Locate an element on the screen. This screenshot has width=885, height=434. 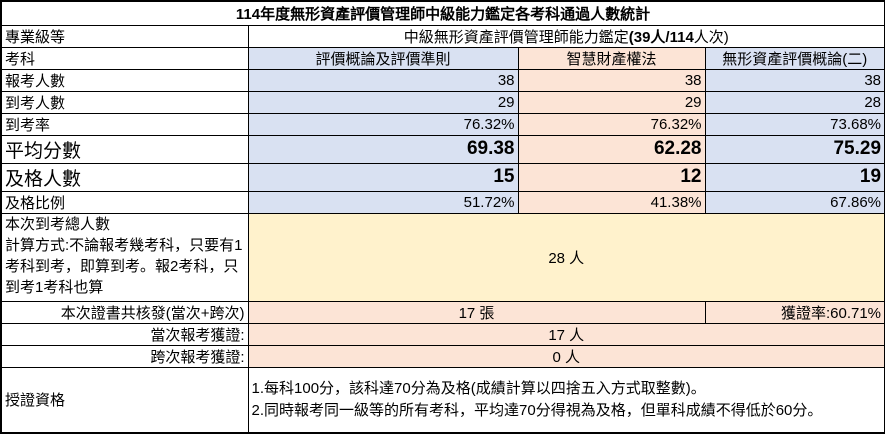
certificates-value: 17 張 is located at coordinates (476, 312).